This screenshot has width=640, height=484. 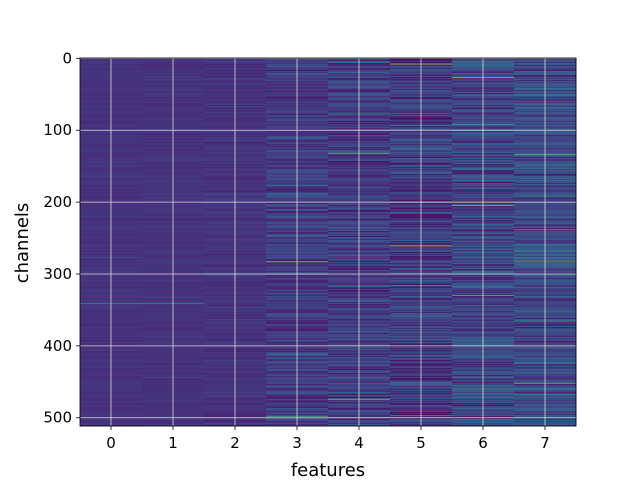 I want to click on x-tick-label: 1, so click(x=173, y=443).